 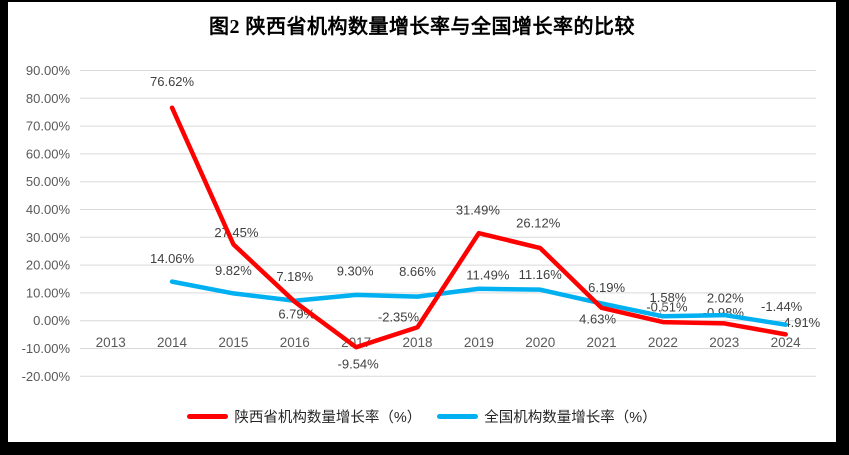 I want to click on x-axis-label: 2021, so click(x=602, y=342).